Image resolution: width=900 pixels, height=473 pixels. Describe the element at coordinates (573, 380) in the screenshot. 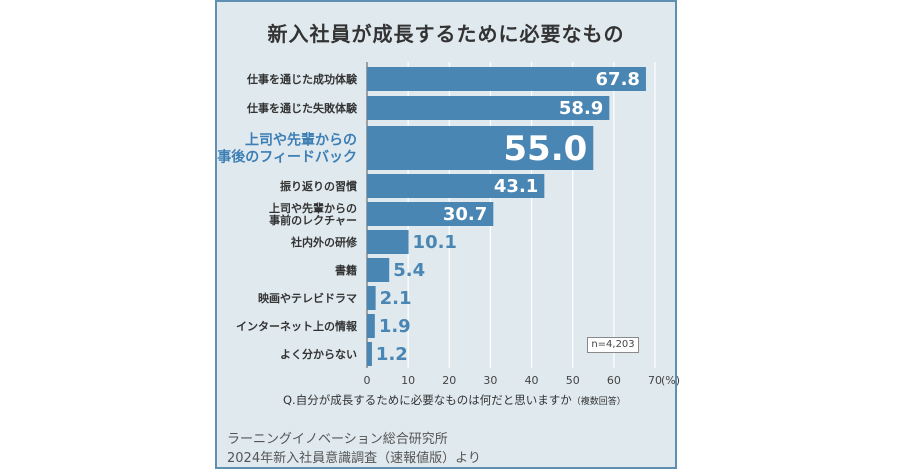

I see `x-tick-label: 50` at that location.